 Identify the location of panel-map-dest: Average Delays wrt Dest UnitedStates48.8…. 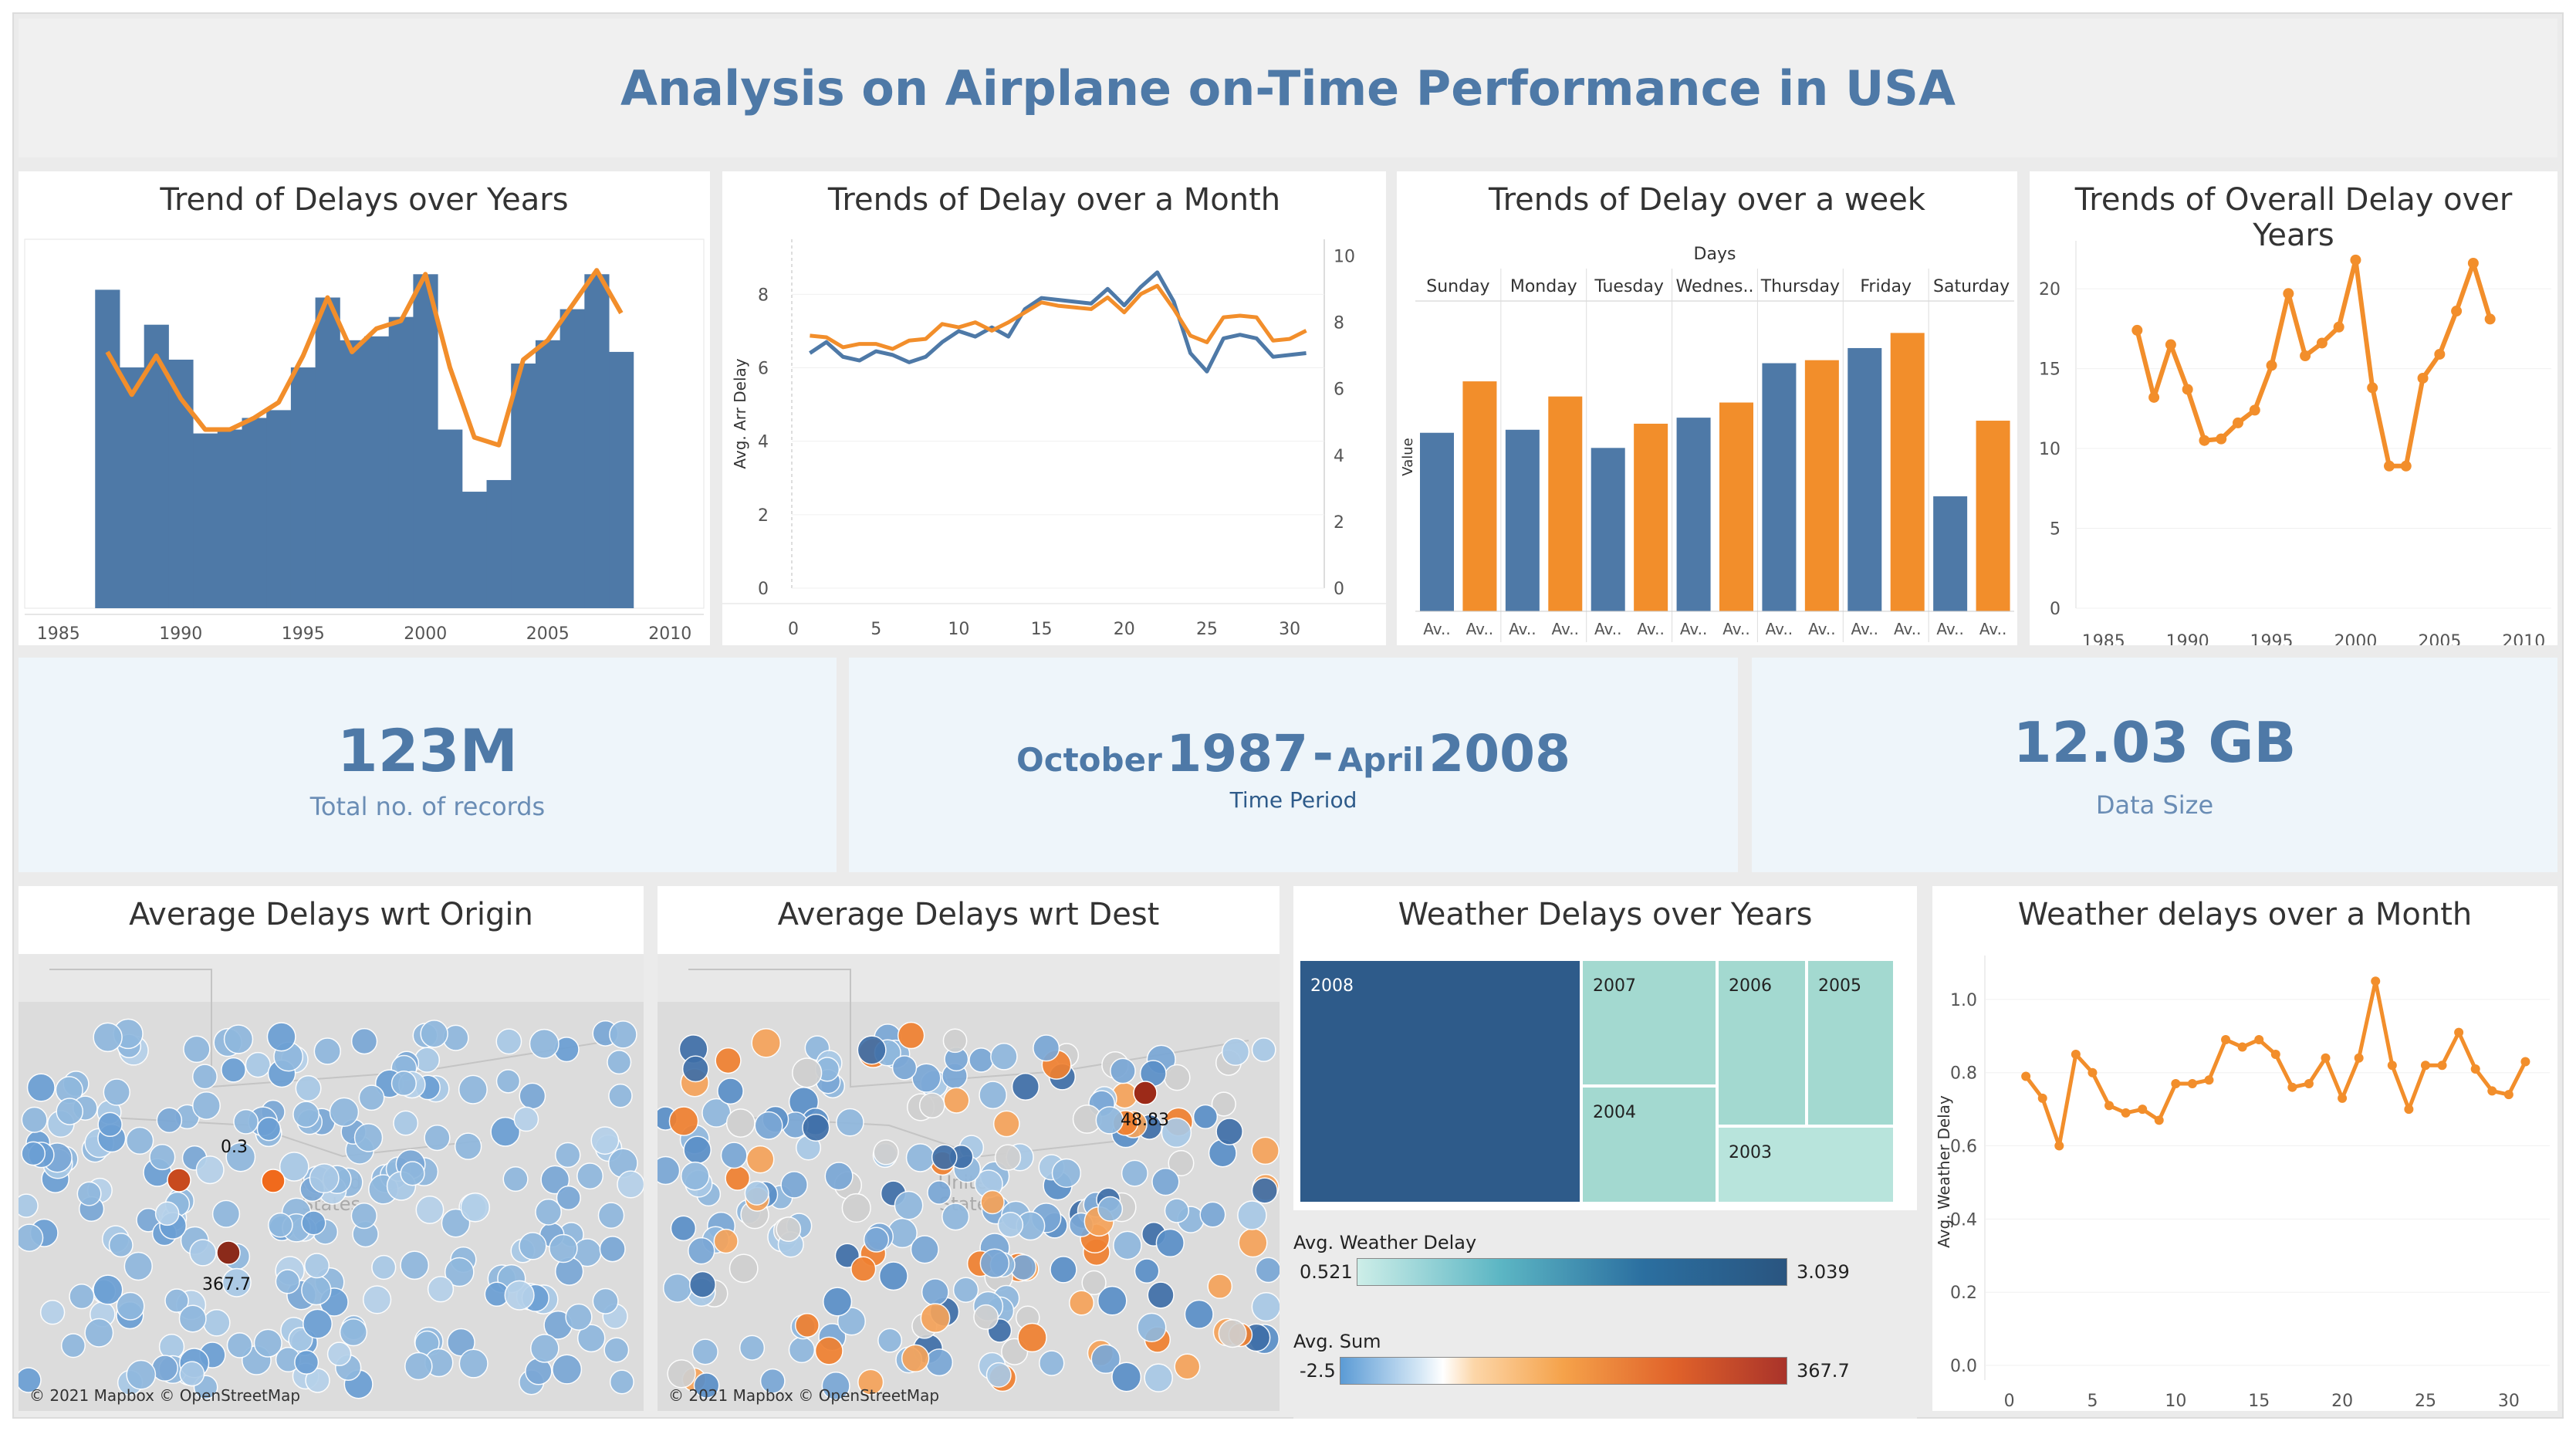
(969, 1148).